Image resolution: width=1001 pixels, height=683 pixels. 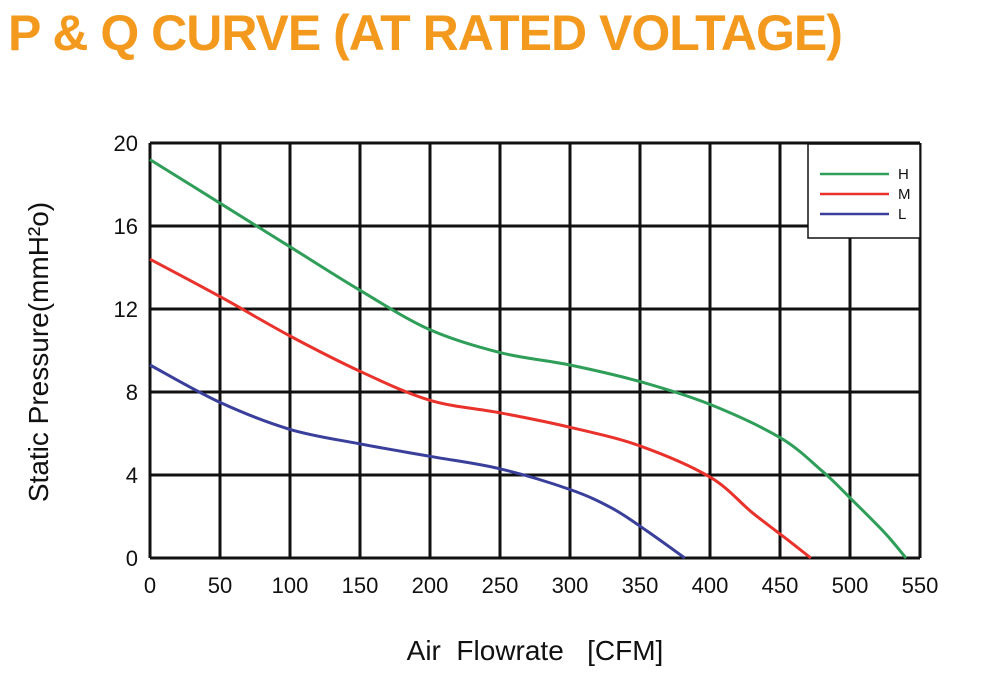 I want to click on x-tick-label-350: 350, so click(x=640, y=585).